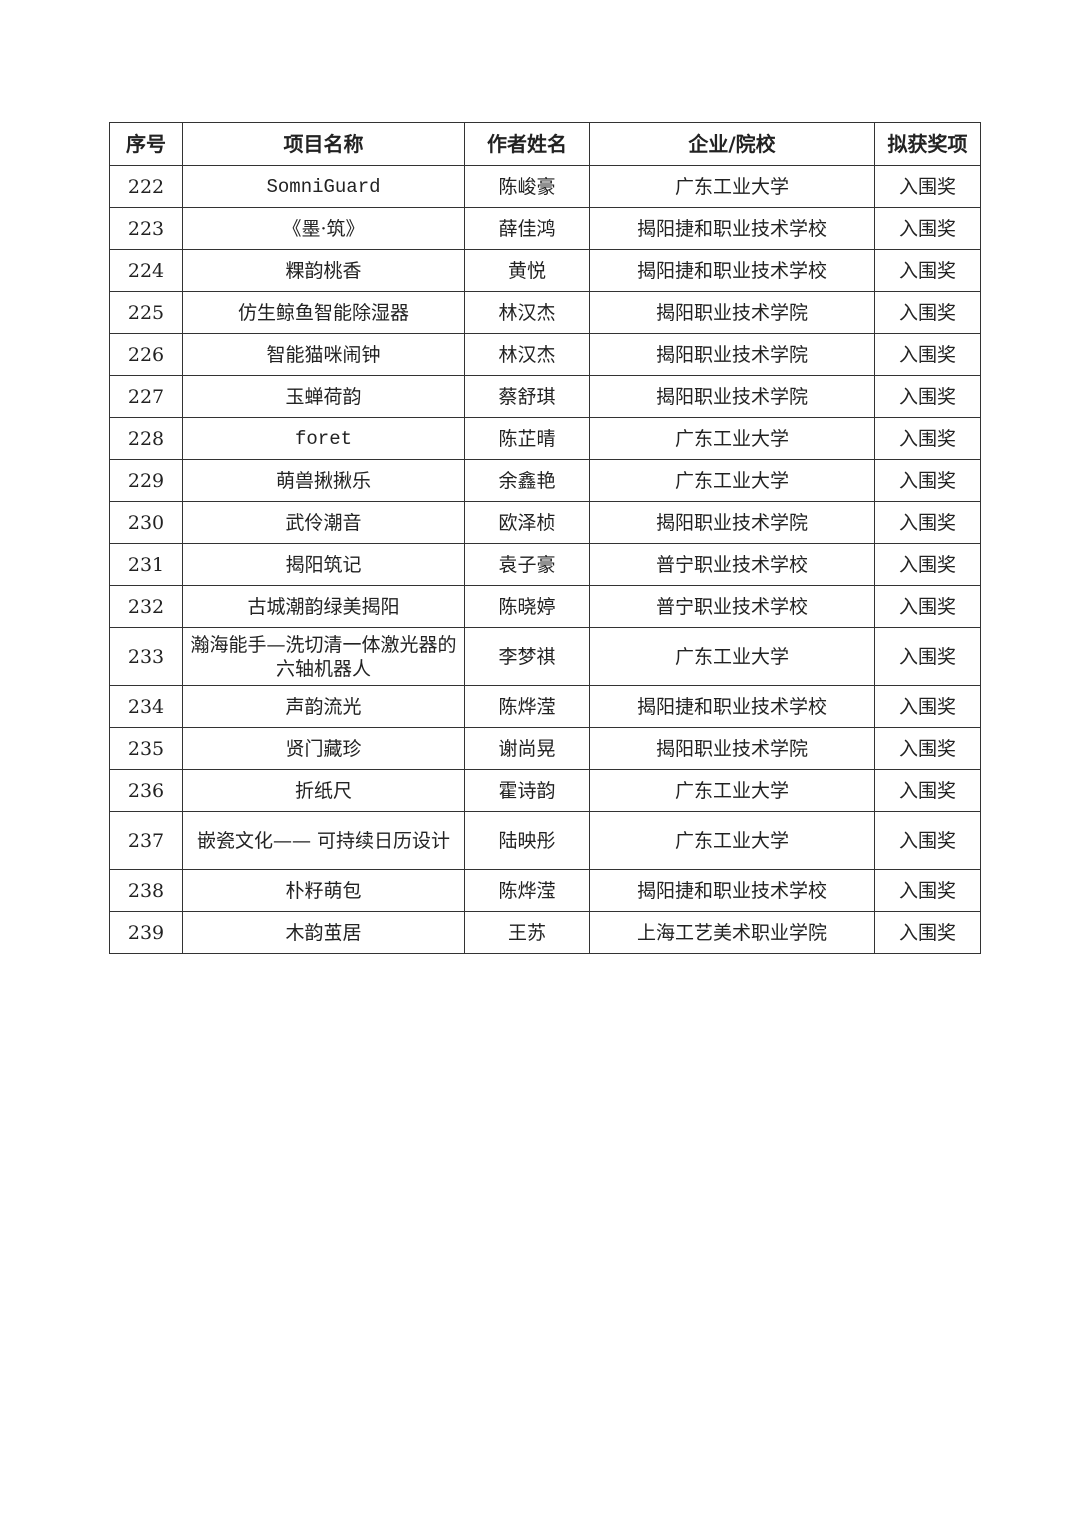 This screenshot has height=1528, width=1080. I want to click on cell-index: 223, so click(146, 228).